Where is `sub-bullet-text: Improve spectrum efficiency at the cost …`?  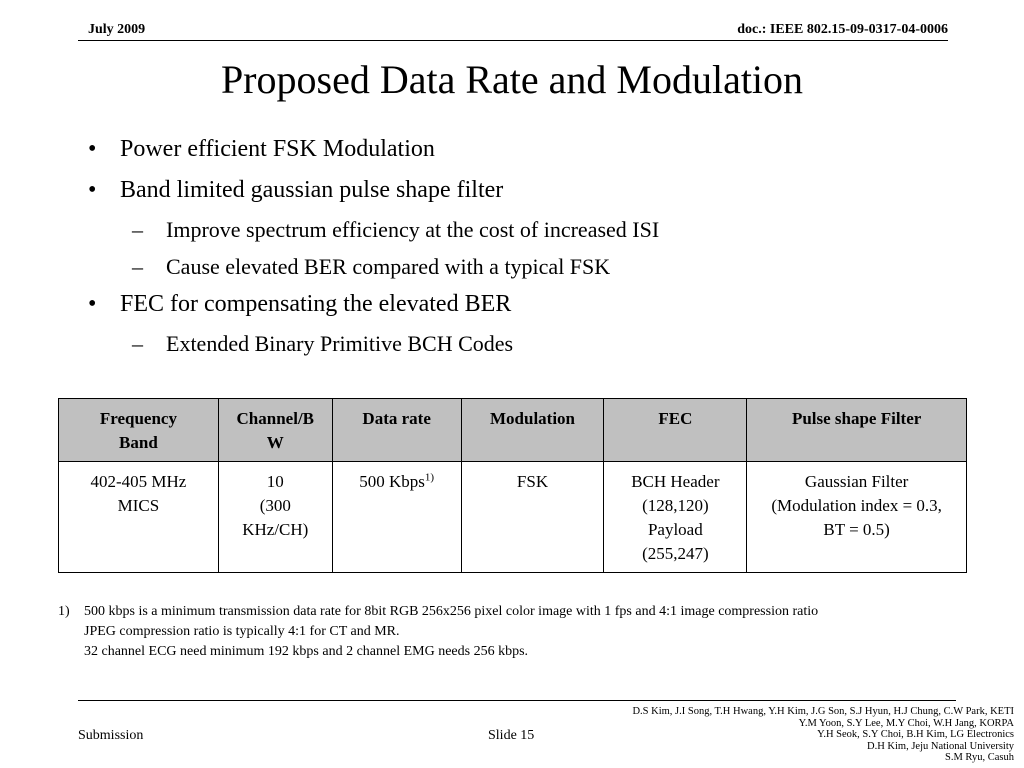
sub-bullet-text: Improve spectrum efficiency at the cost … is located at coordinates (413, 229).